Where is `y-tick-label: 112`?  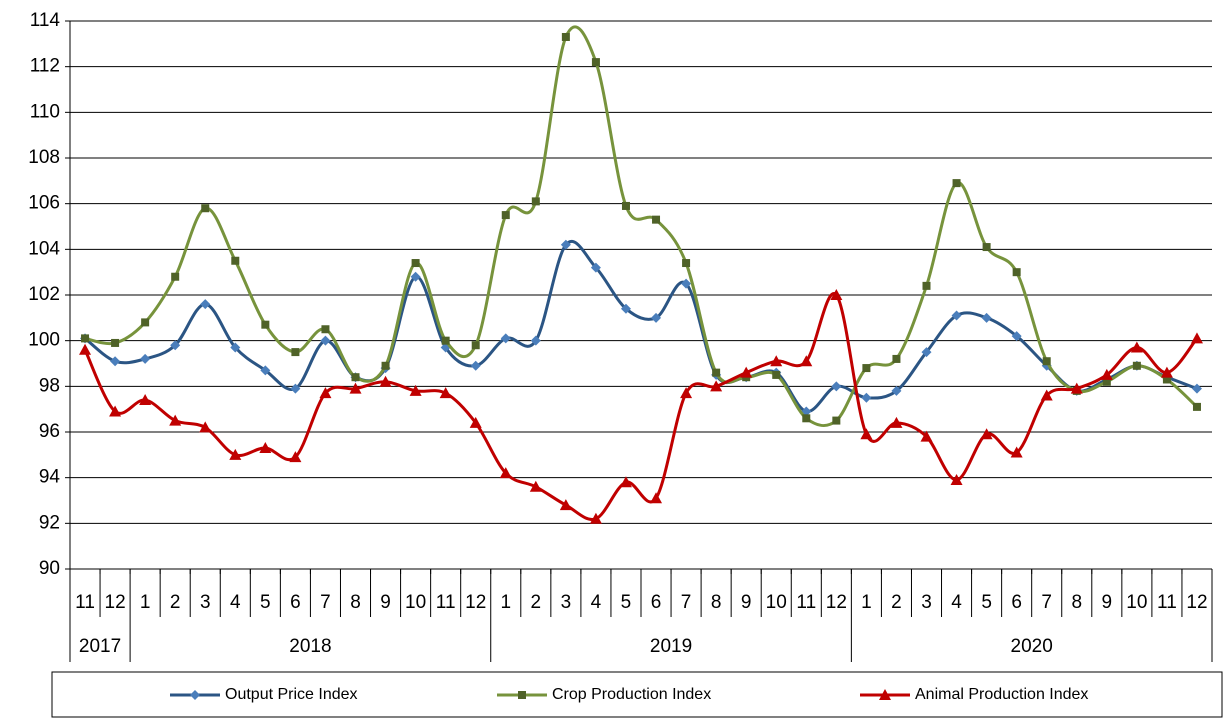
y-tick-label: 112 is located at coordinates (45, 66).